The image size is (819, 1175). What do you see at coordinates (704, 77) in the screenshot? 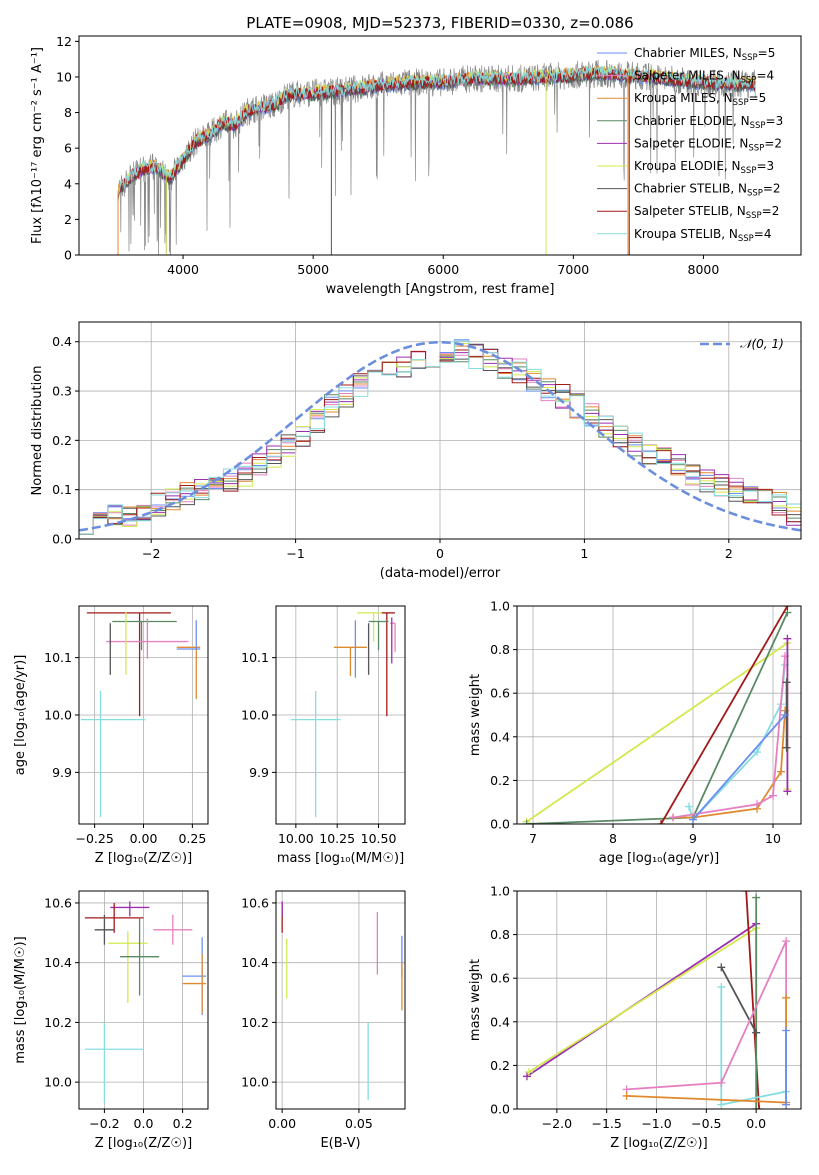
I see `legend-entry: Salpeter MILES, NSSP=4` at bounding box center [704, 77].